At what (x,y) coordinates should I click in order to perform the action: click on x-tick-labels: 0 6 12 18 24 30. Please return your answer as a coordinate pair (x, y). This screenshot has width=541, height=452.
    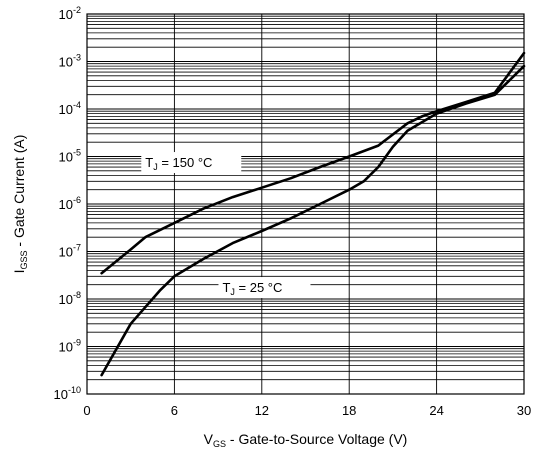
    Looking at the image, I should click on (307, 410).